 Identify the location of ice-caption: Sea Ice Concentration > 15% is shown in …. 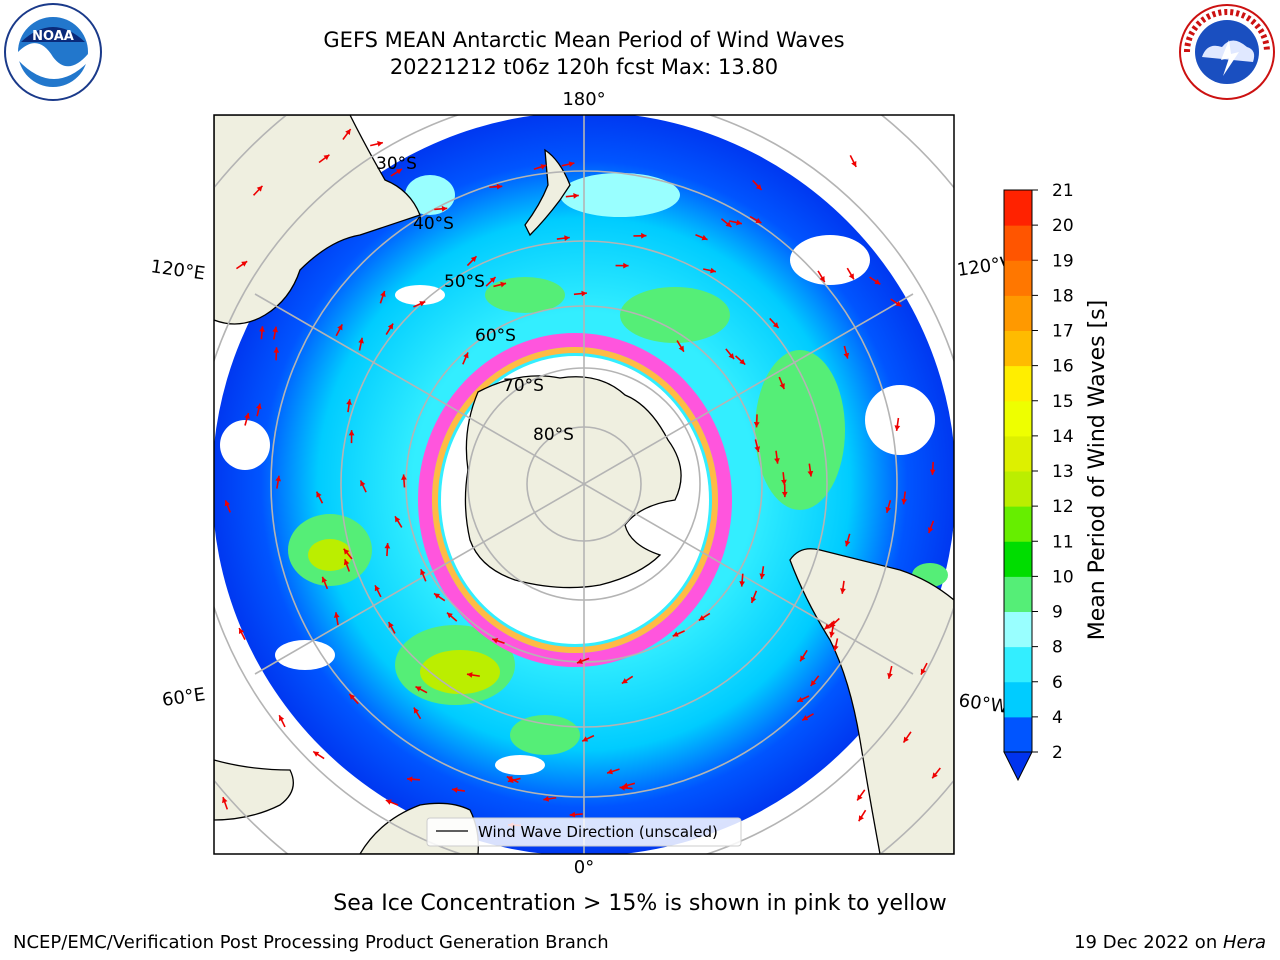
(640, 903).